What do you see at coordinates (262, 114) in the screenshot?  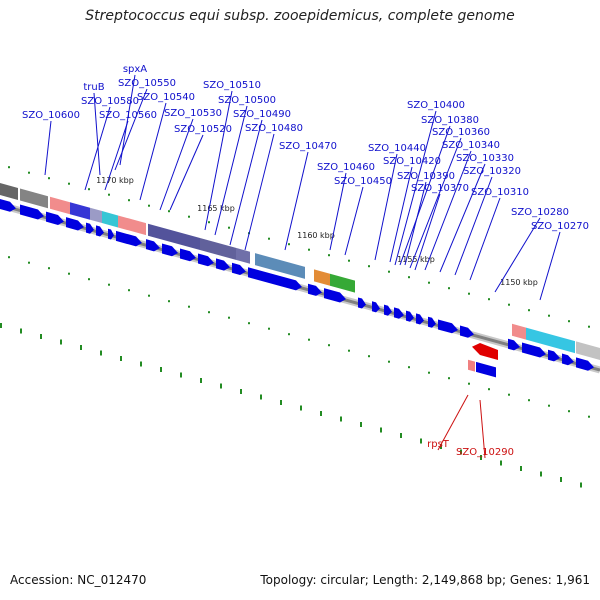 I see `gene-label: SZO_10490` at bounding box center [262, 114].